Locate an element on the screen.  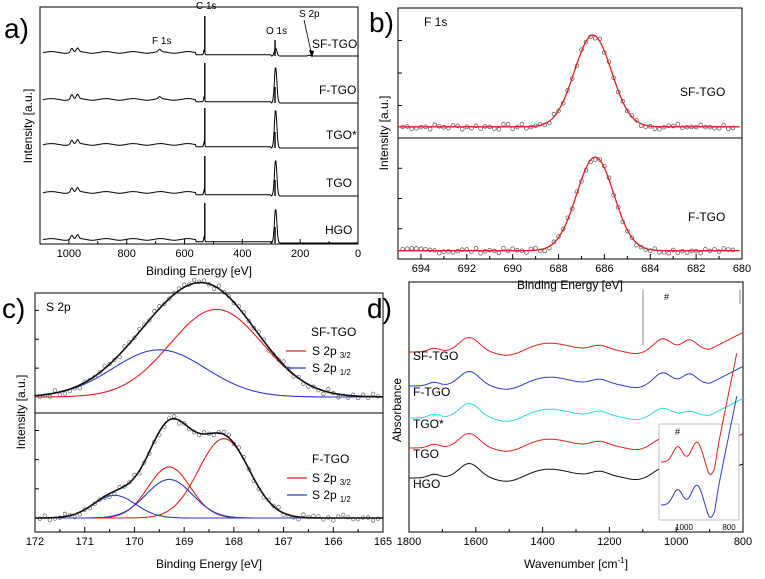
panel-d-inset-frame is located at coordinates (699, 472).